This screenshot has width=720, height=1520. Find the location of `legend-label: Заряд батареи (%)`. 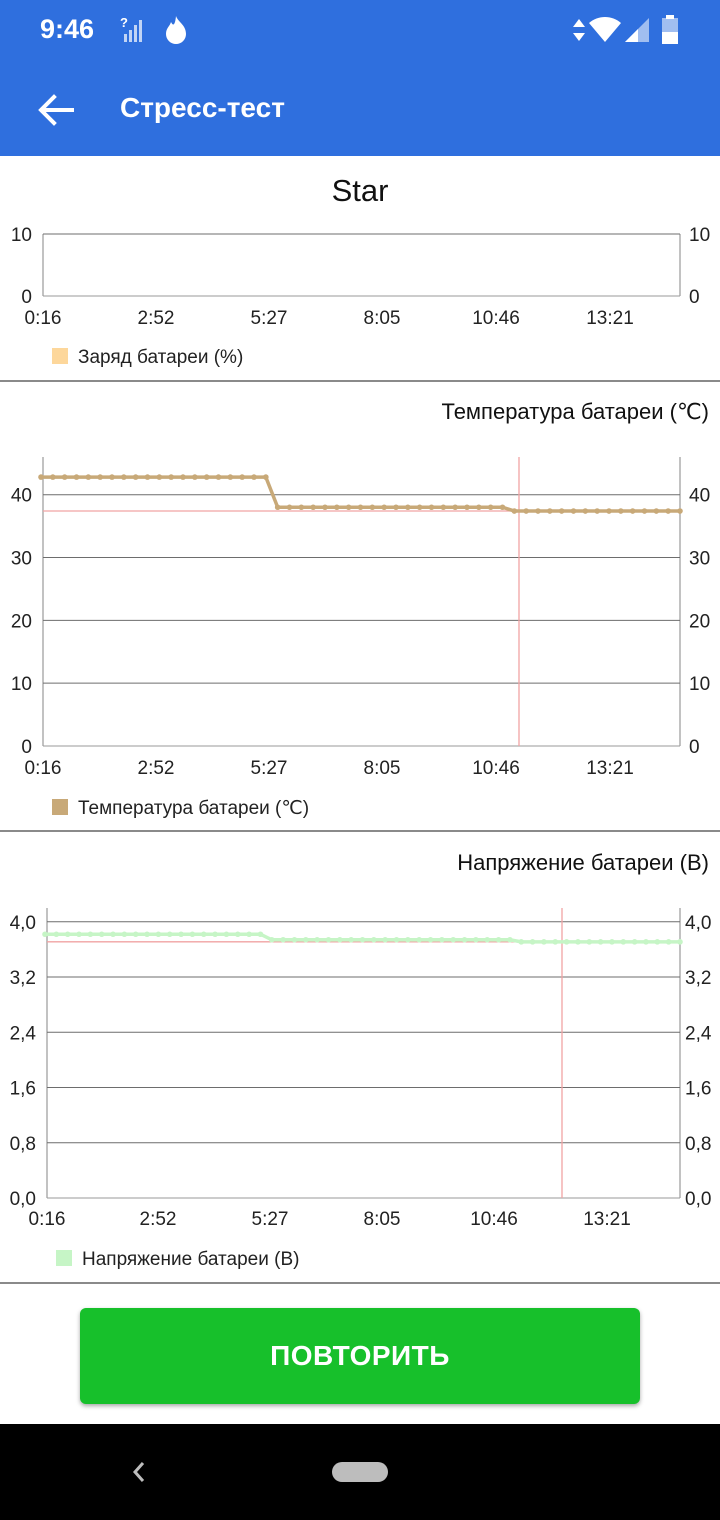

legend-label: Заряд батареи (%) is located at coordinates (160, 357).